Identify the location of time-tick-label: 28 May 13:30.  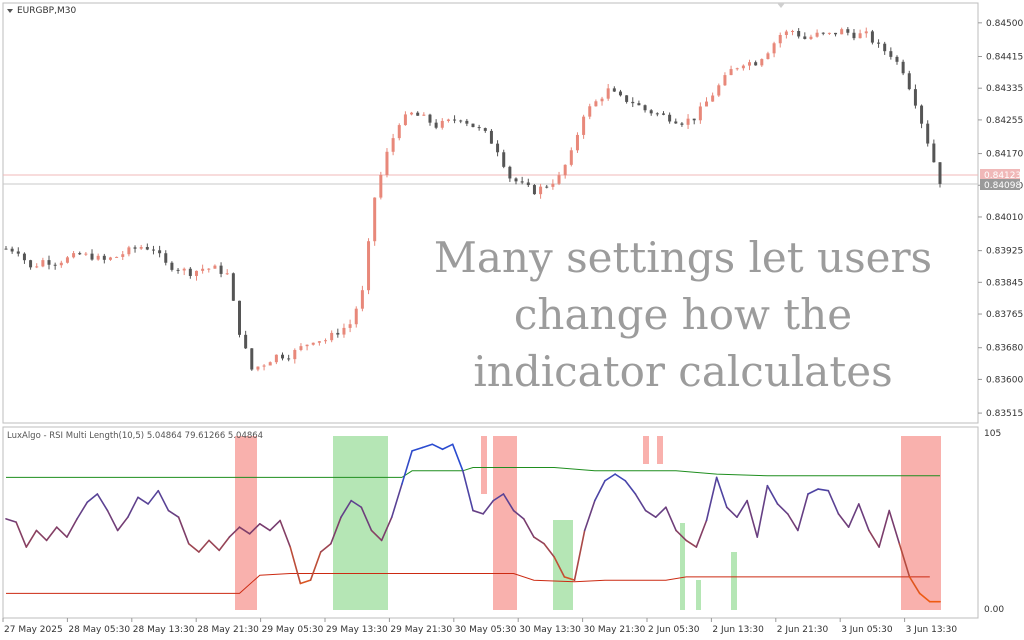
(164, 630).